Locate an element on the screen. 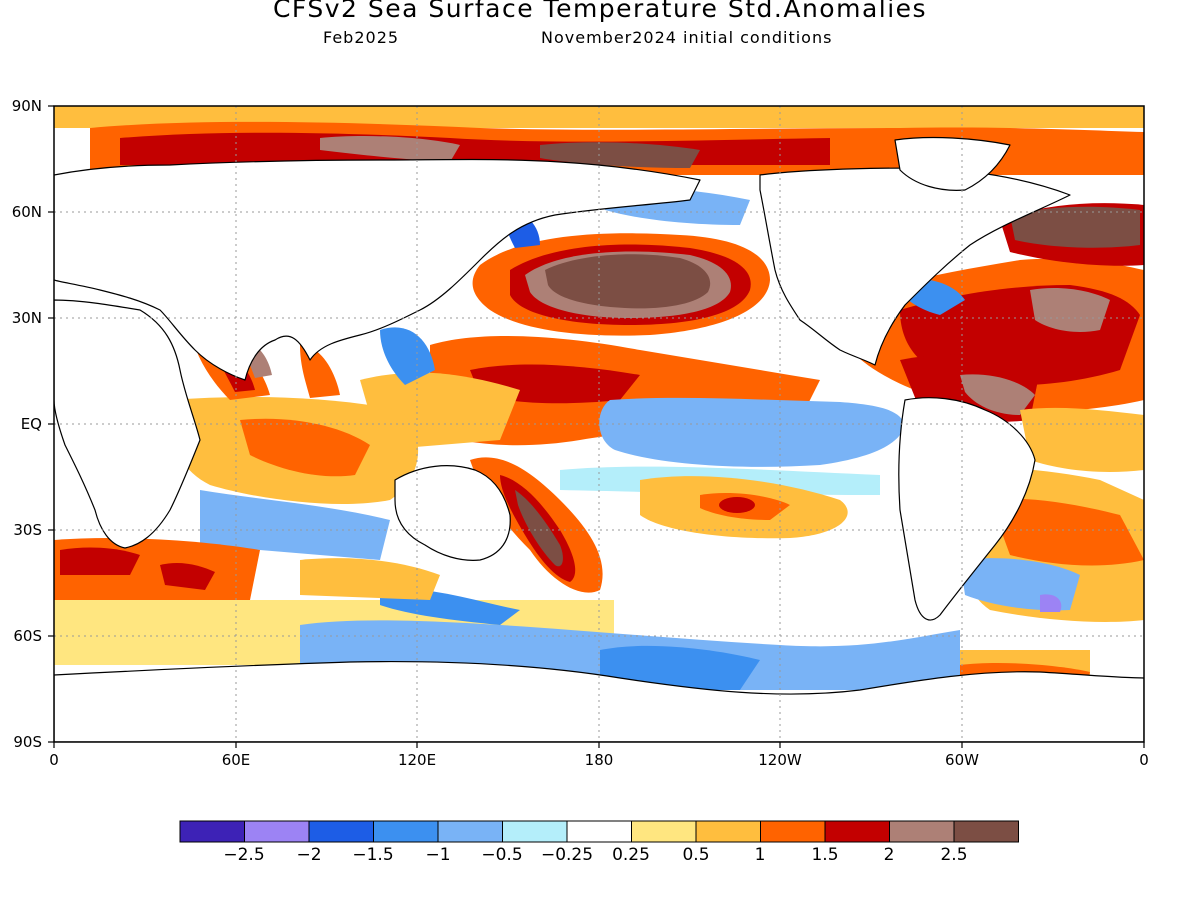 This screenshot has height=900, width=1200. lat-label-90n: 90N is located at coordinates (26, 106).